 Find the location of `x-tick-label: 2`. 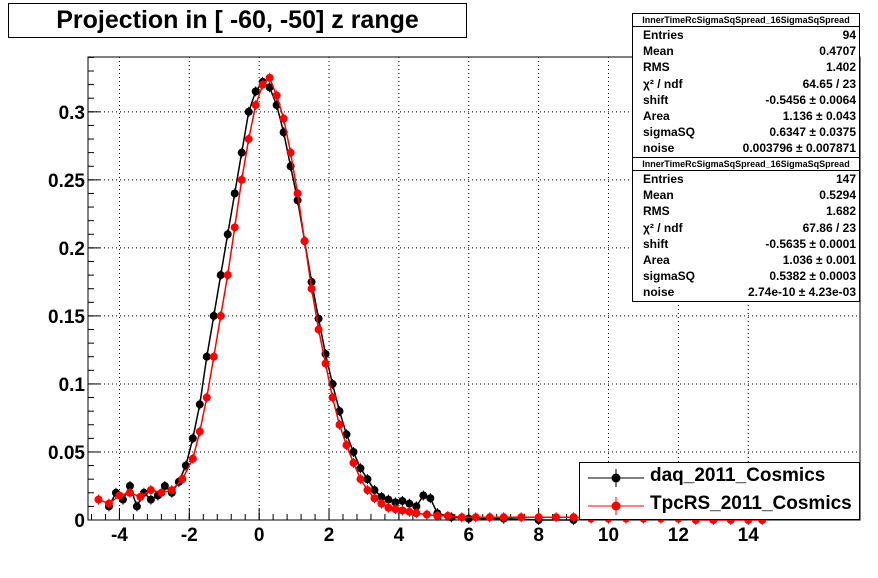

x-tick-label: 2 is located at coordinates (329, 535).